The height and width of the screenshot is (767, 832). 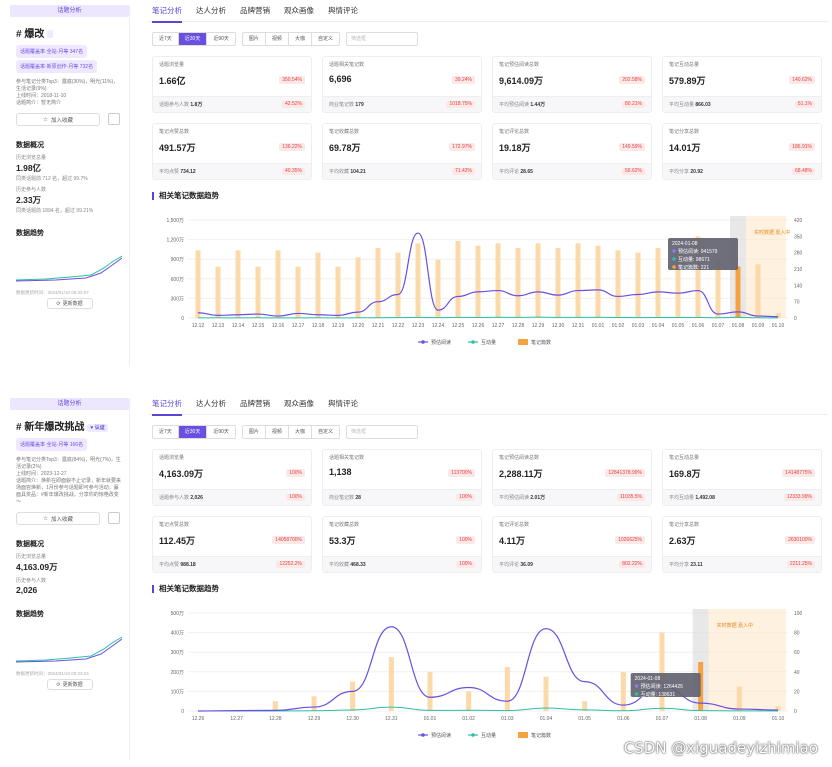 What do you see at coordinates (798, 286) in the screenshot?
I see `y-right-tick: 140` at bounding box center [798, 286].